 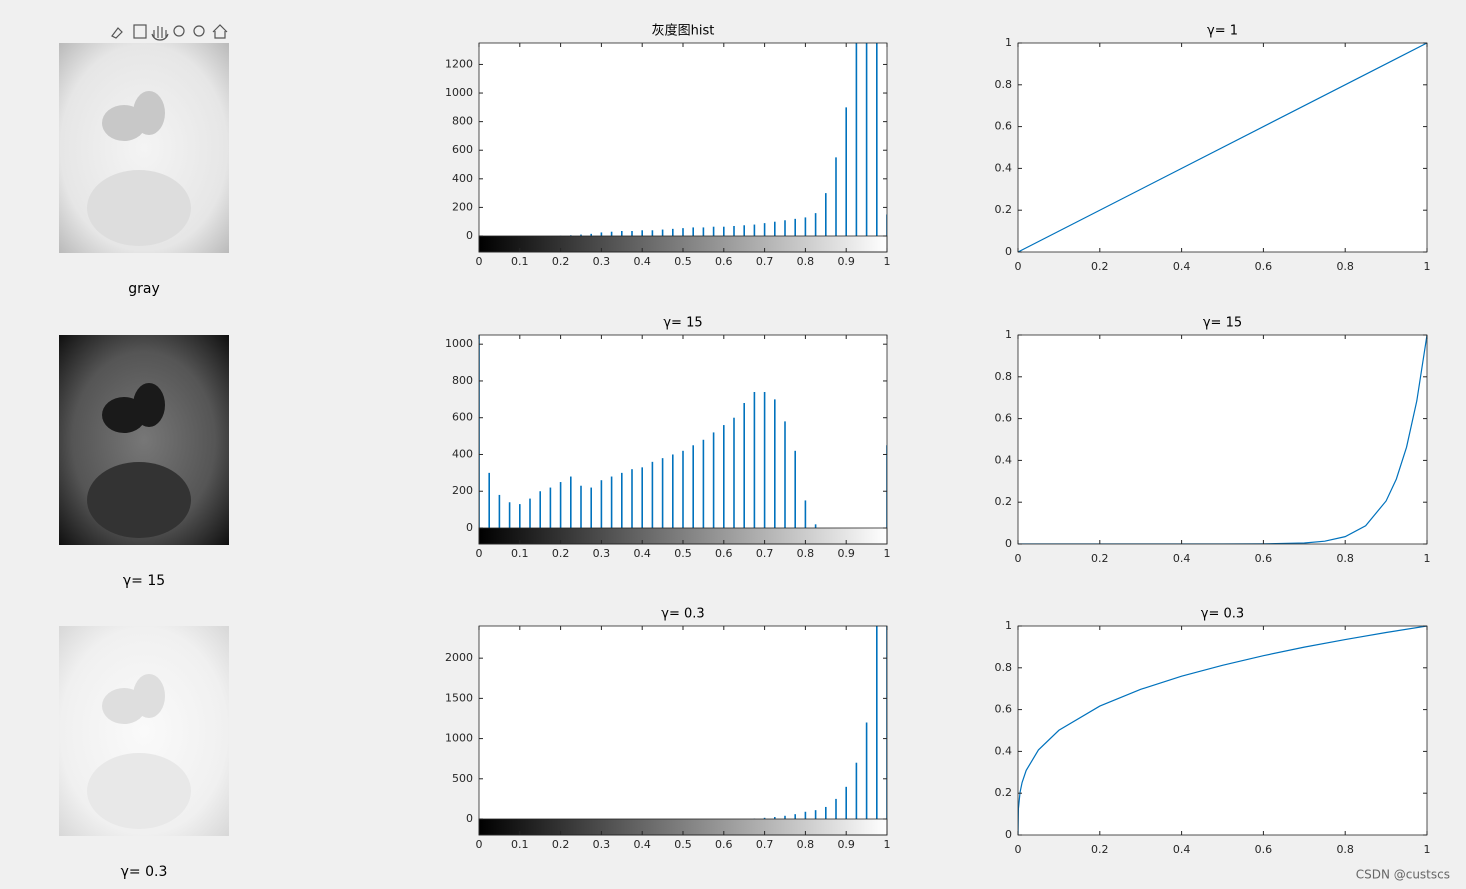 What do you see at coordinates (144, 581) in the screenshot?
I see `image-label: γ= 15` at bounding box center [144, 581].